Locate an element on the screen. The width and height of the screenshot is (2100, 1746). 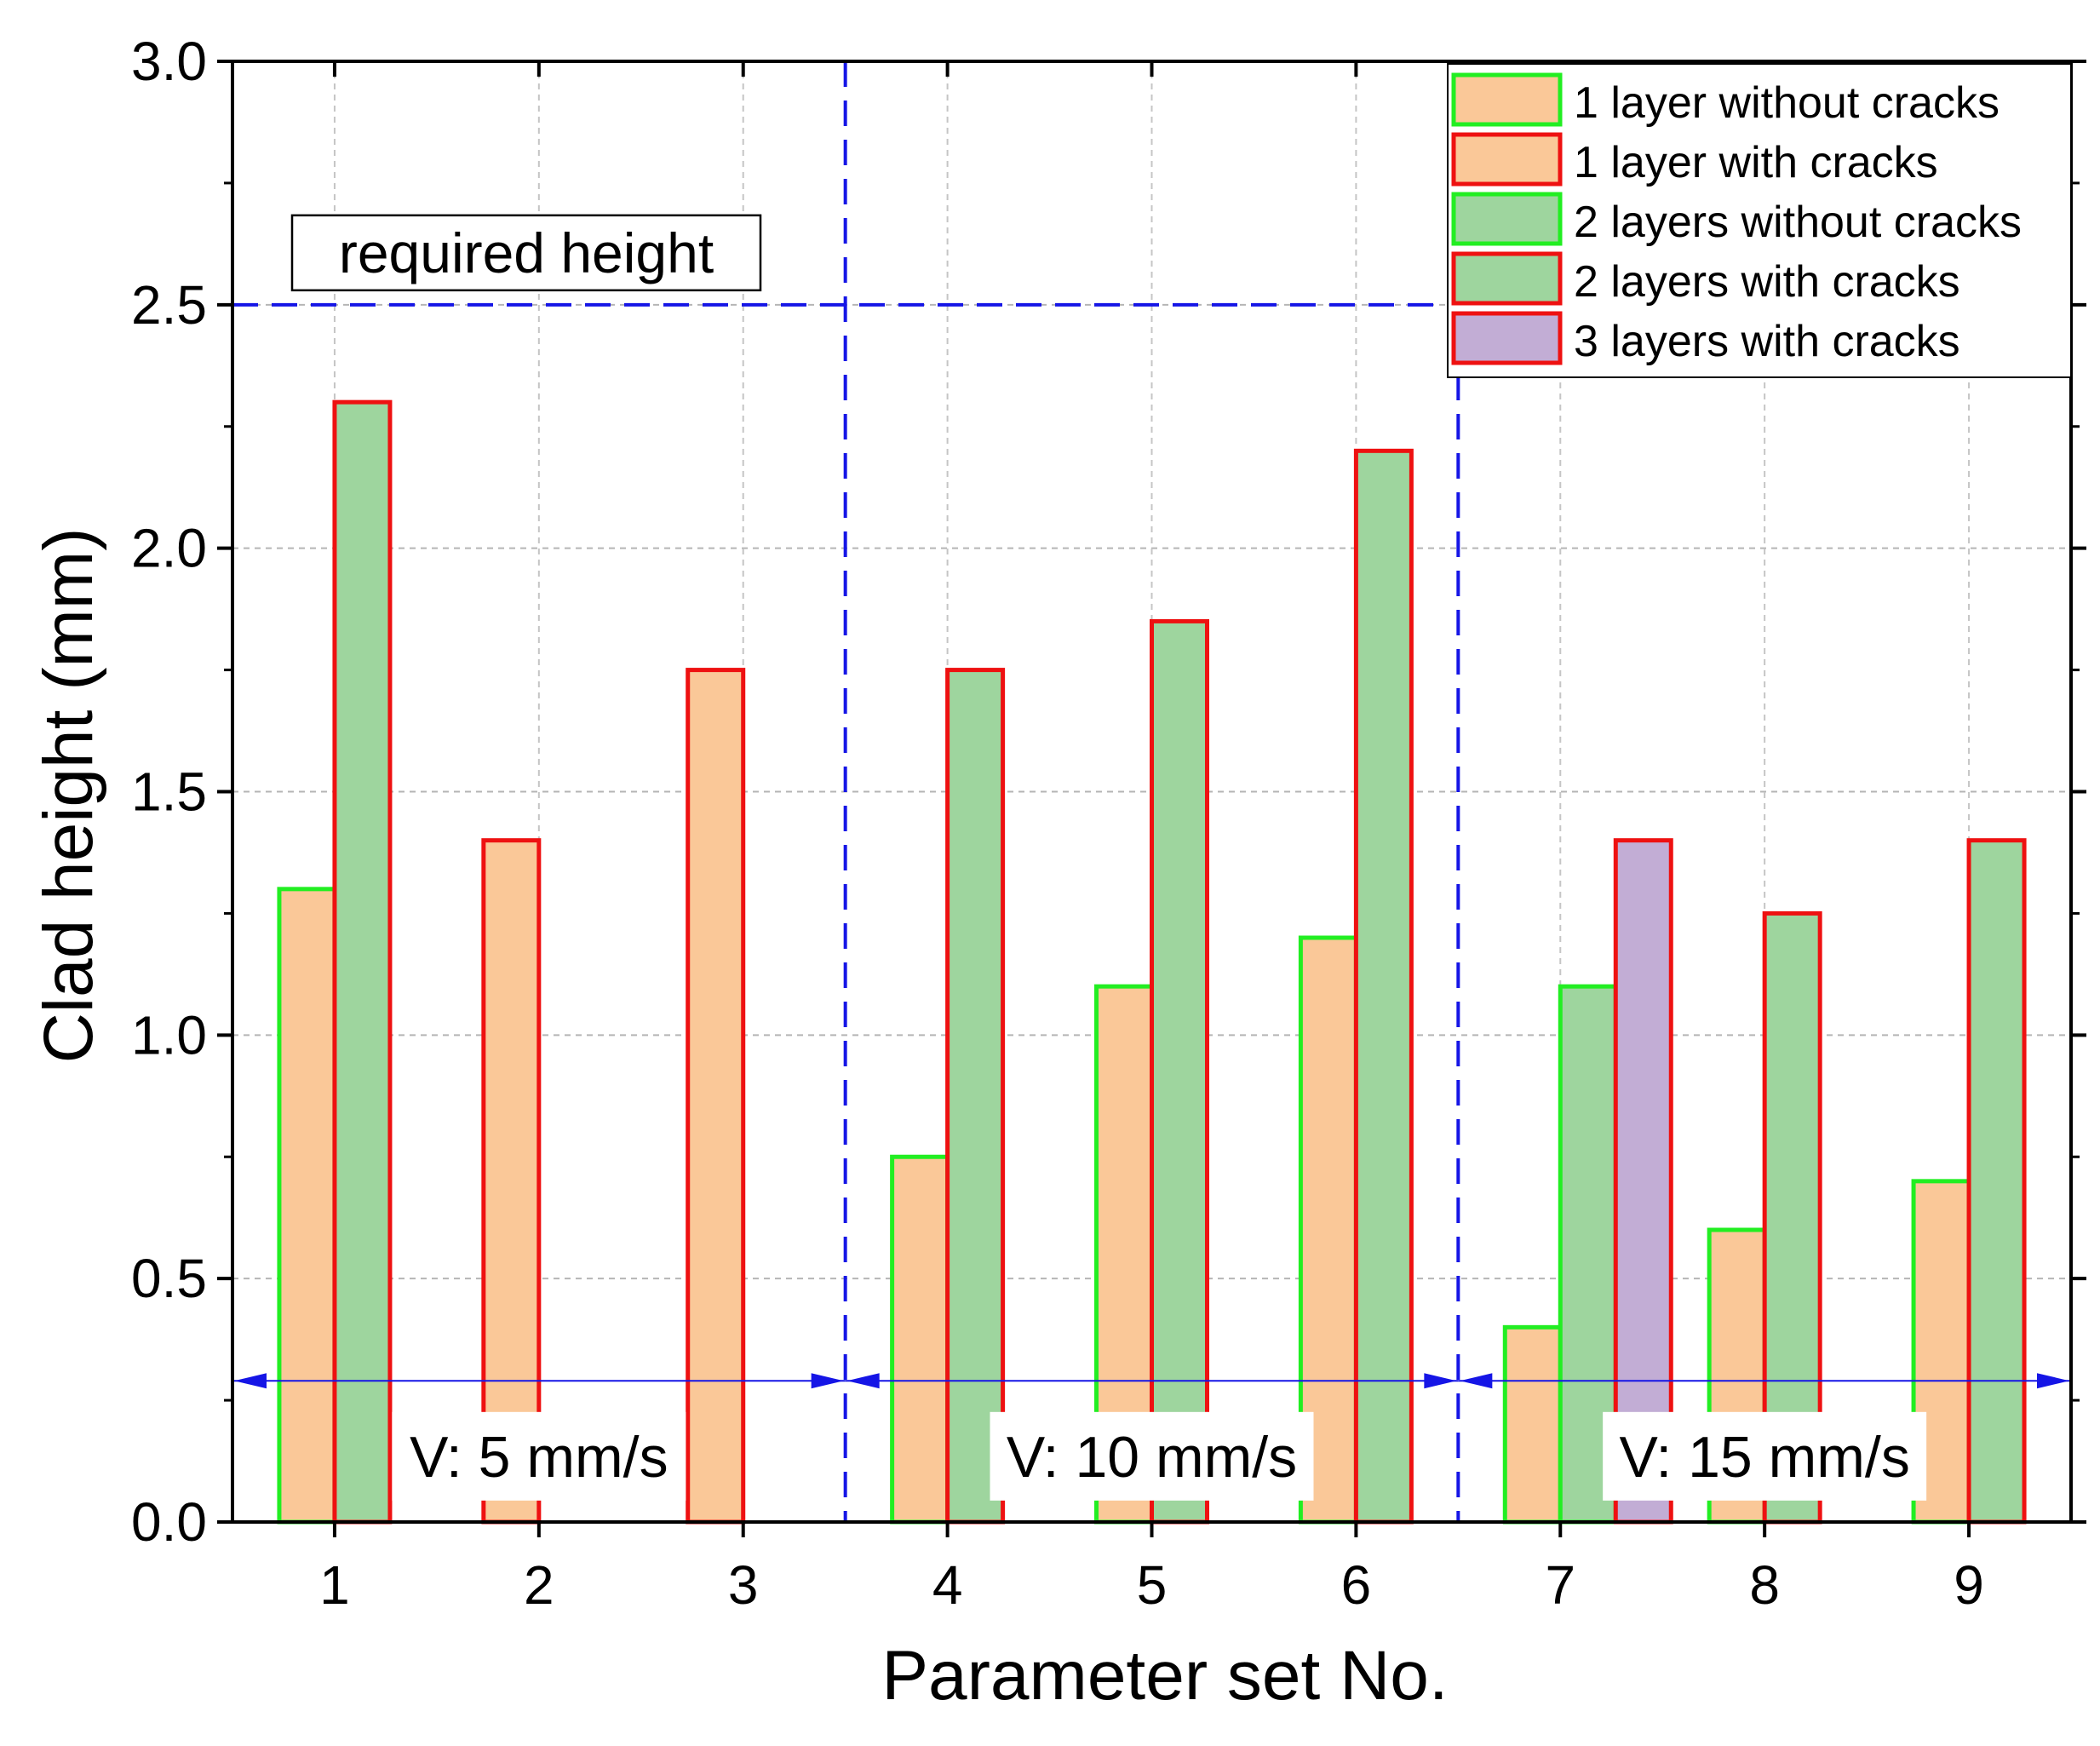
x-tick-label: 3 is located at coordinates (743, 1585).